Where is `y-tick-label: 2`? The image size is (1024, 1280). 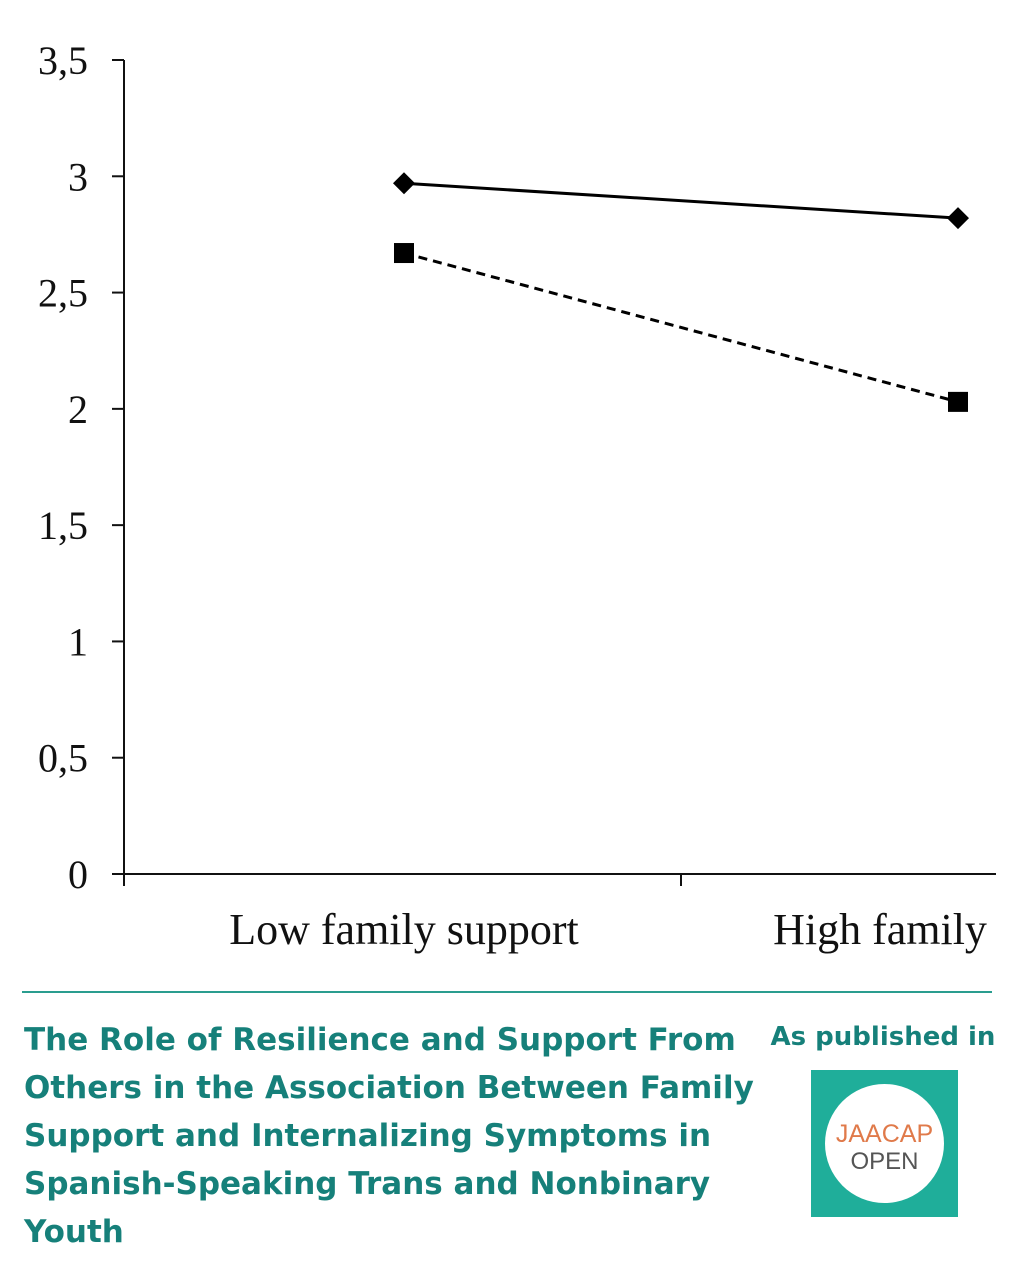
y-tick-label: 2 is located at coordinates (78, 409).